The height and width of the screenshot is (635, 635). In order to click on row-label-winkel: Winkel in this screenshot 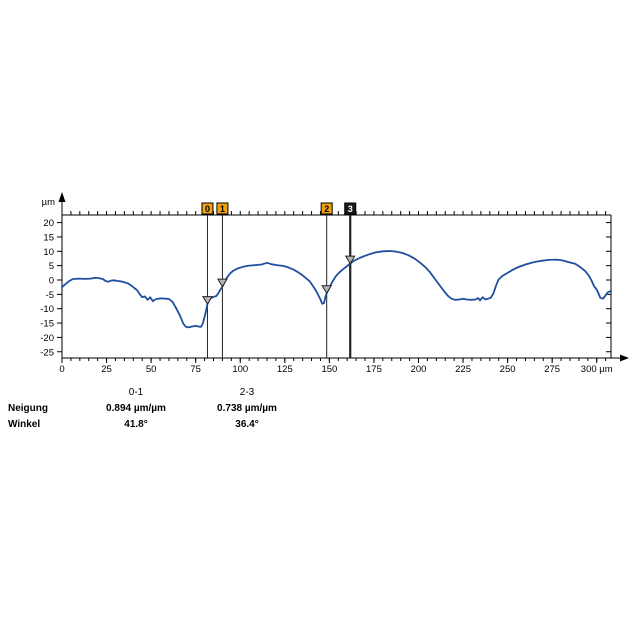, I will do `click(24, 424)`.